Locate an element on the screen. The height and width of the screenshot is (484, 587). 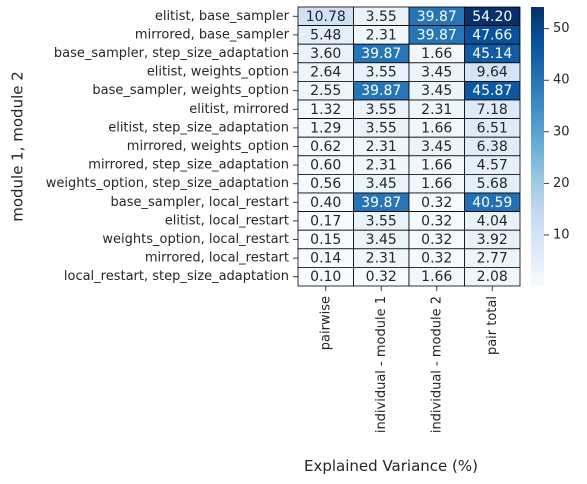
column-label: individual - module 2 is located at coordinates (436, 364).